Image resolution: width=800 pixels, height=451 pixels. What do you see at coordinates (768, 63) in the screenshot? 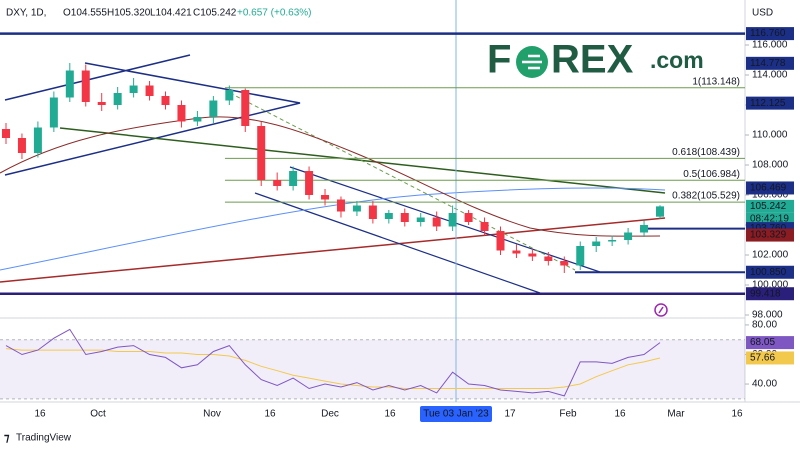
I see `price-badge-label: 114.778` at bounding box center [768, 63].